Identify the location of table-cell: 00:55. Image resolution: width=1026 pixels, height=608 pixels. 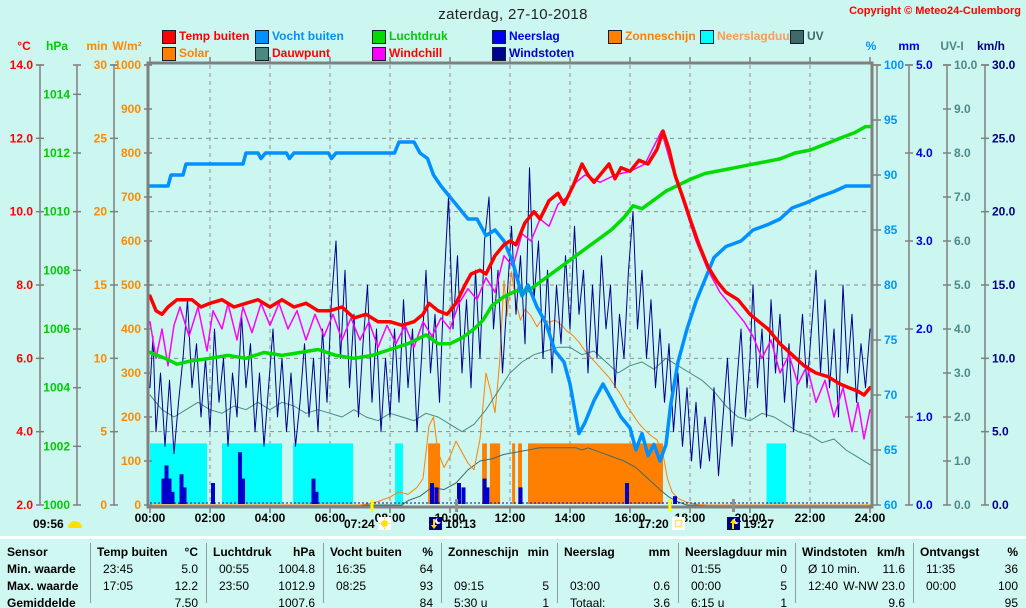
(234, 569).